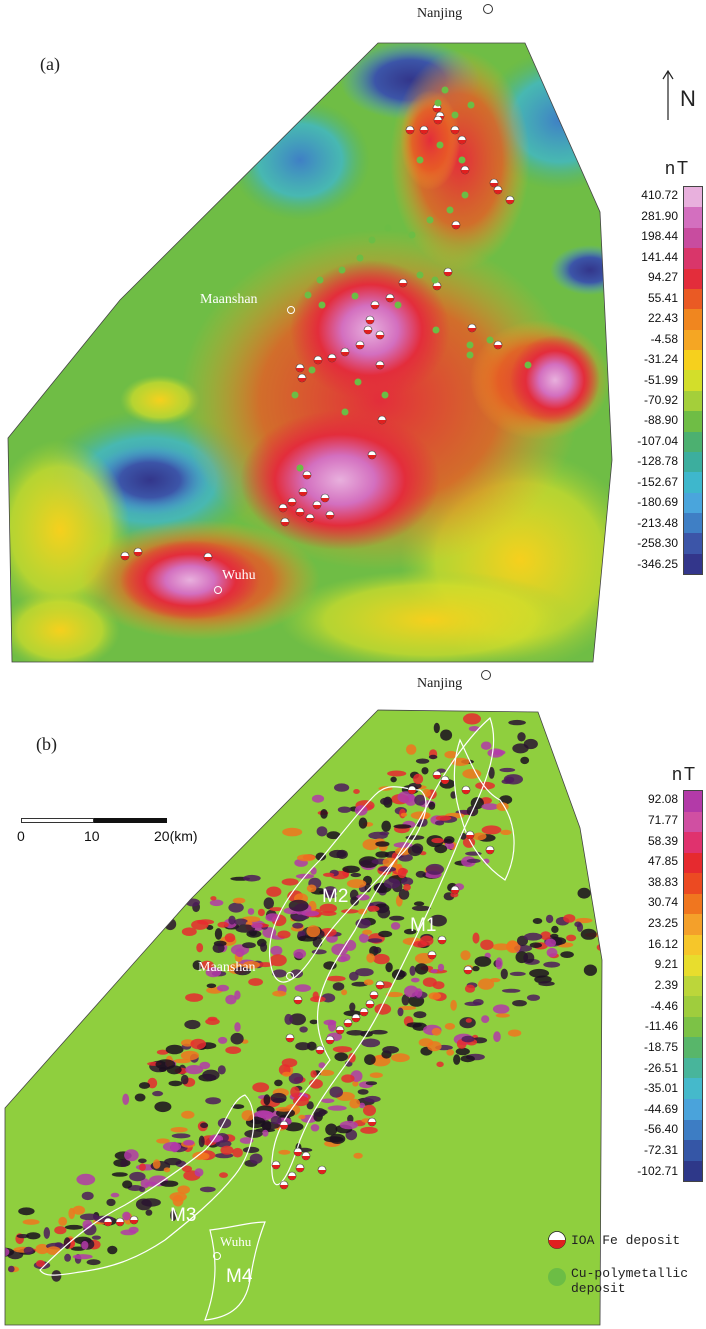  I want to click on colorbar-b-tick-label: -72.31, so click(660, 1150).